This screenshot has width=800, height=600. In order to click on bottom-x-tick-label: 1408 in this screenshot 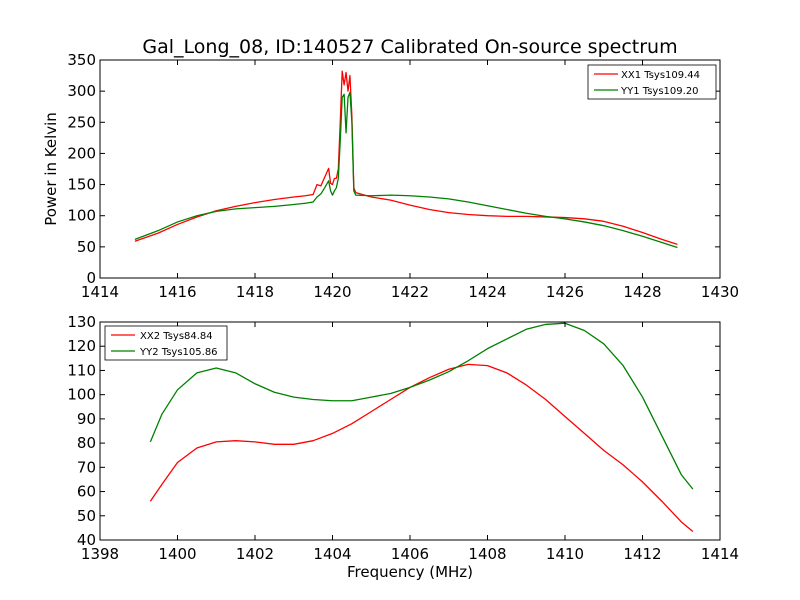, I will do `click(487, 554)`.